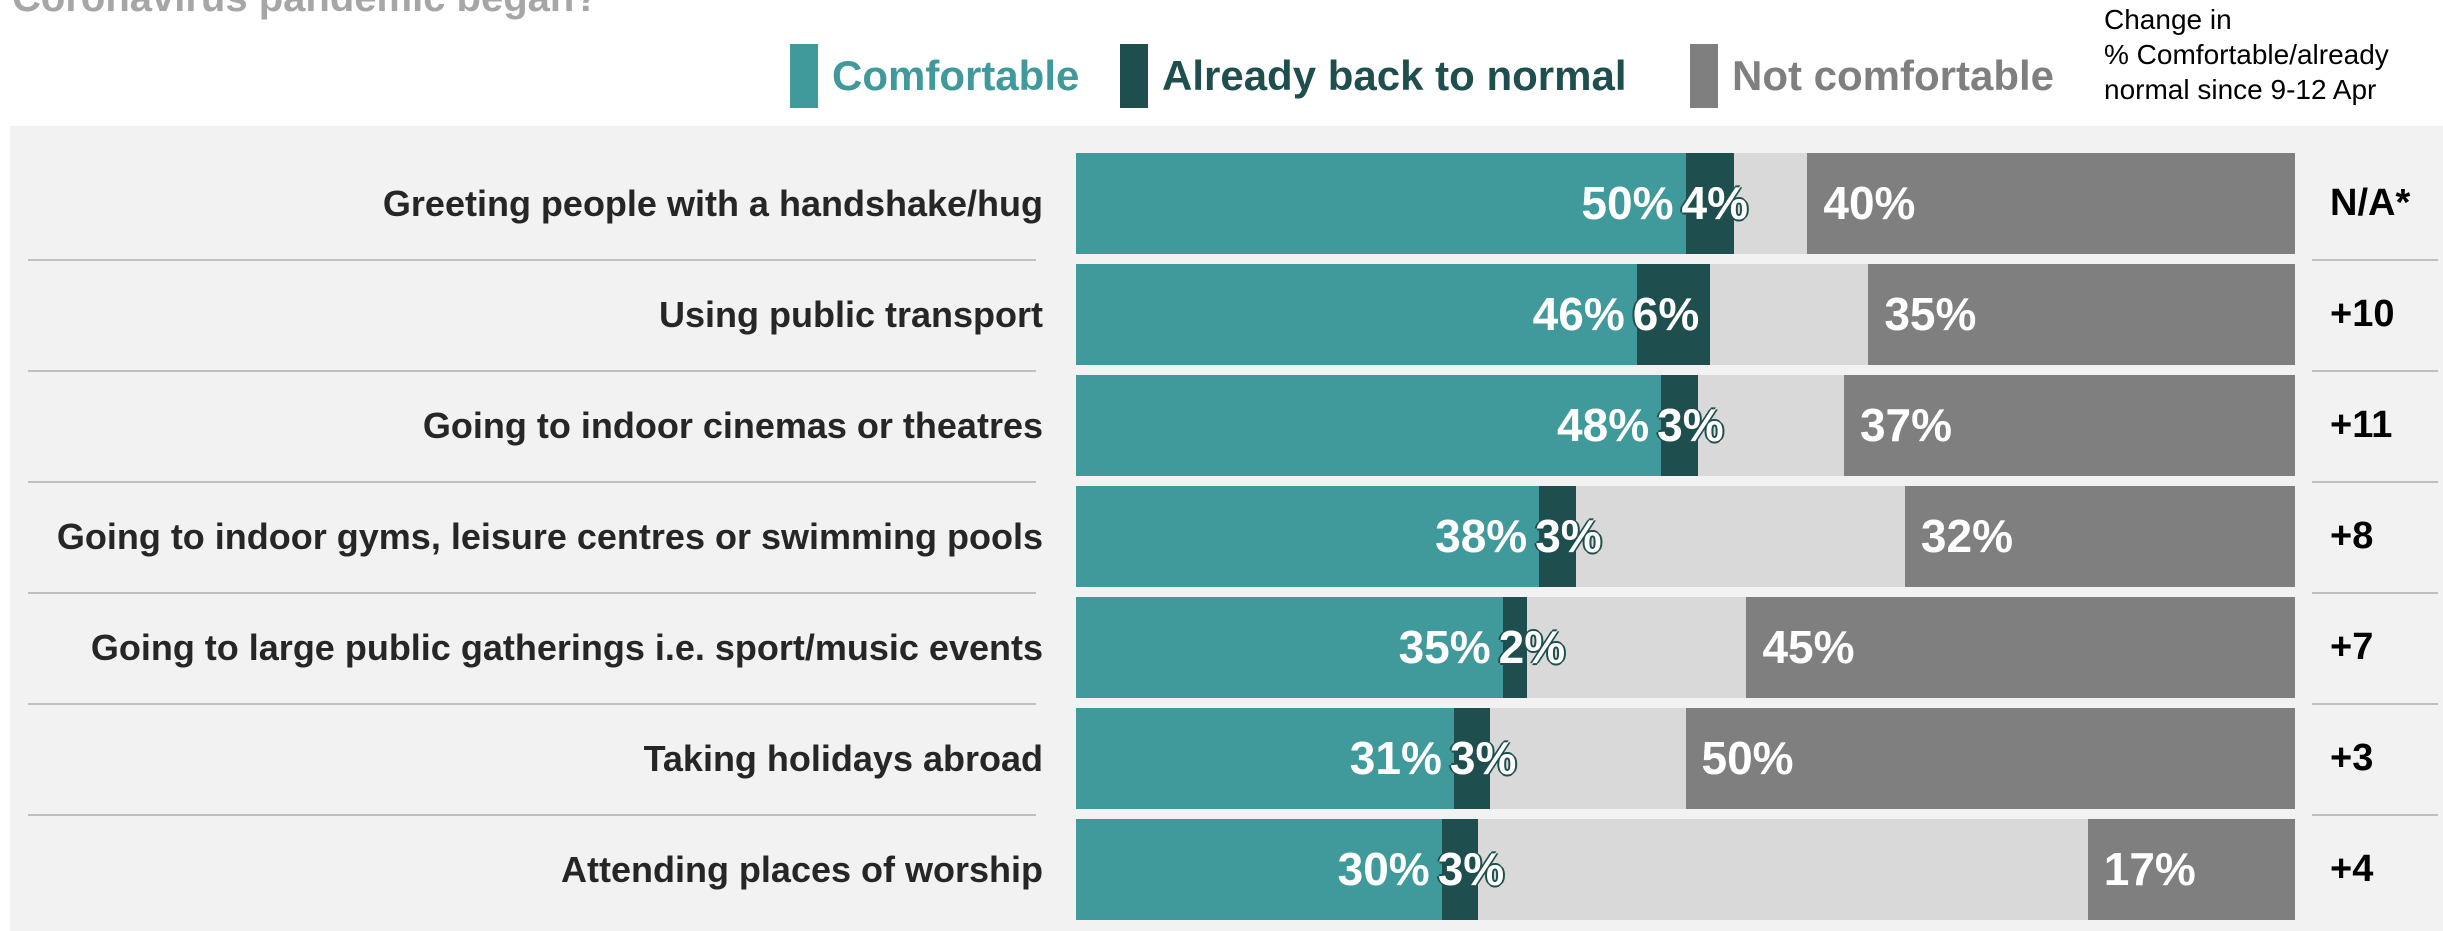  Describe the element at coordinates (732, 425) in the screenshot. I see `category-label: Going to indoor cinemas or theatres` at that location.